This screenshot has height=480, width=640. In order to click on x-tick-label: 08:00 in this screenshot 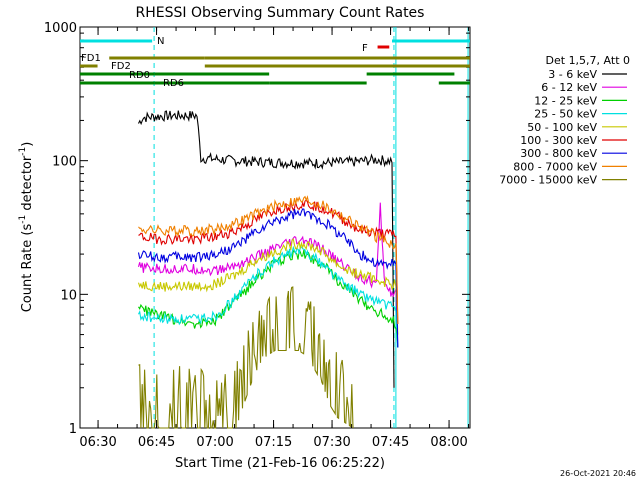, I will do `click(448, 442)`.